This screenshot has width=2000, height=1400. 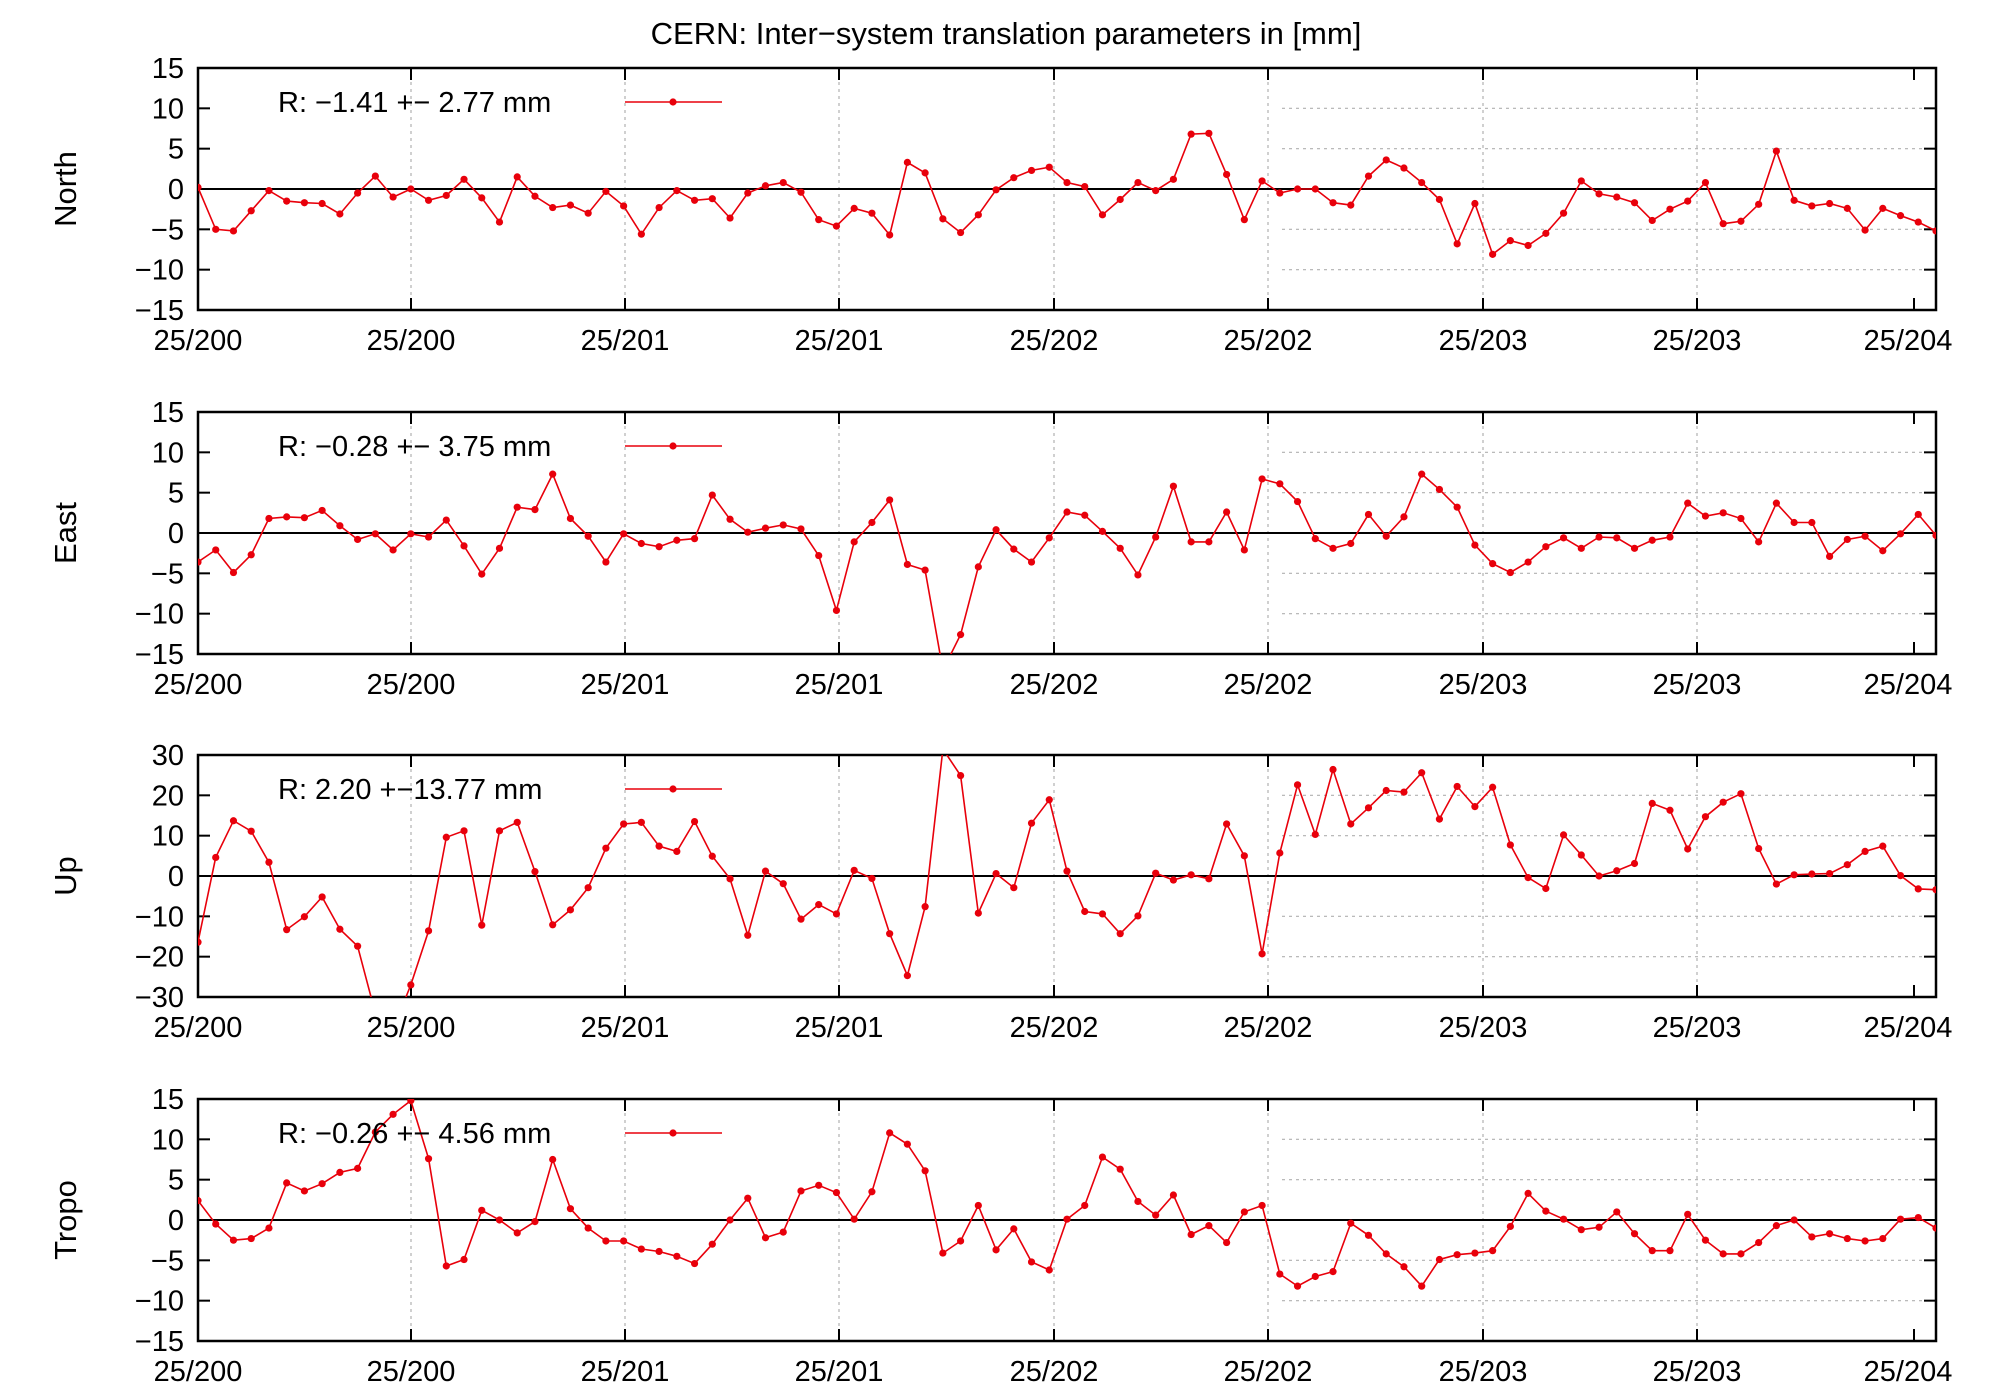 What do you see at coordinates (168, 796) in the screenshot?
I see `y-tick-label: 20` at bounding box center [168, 796].